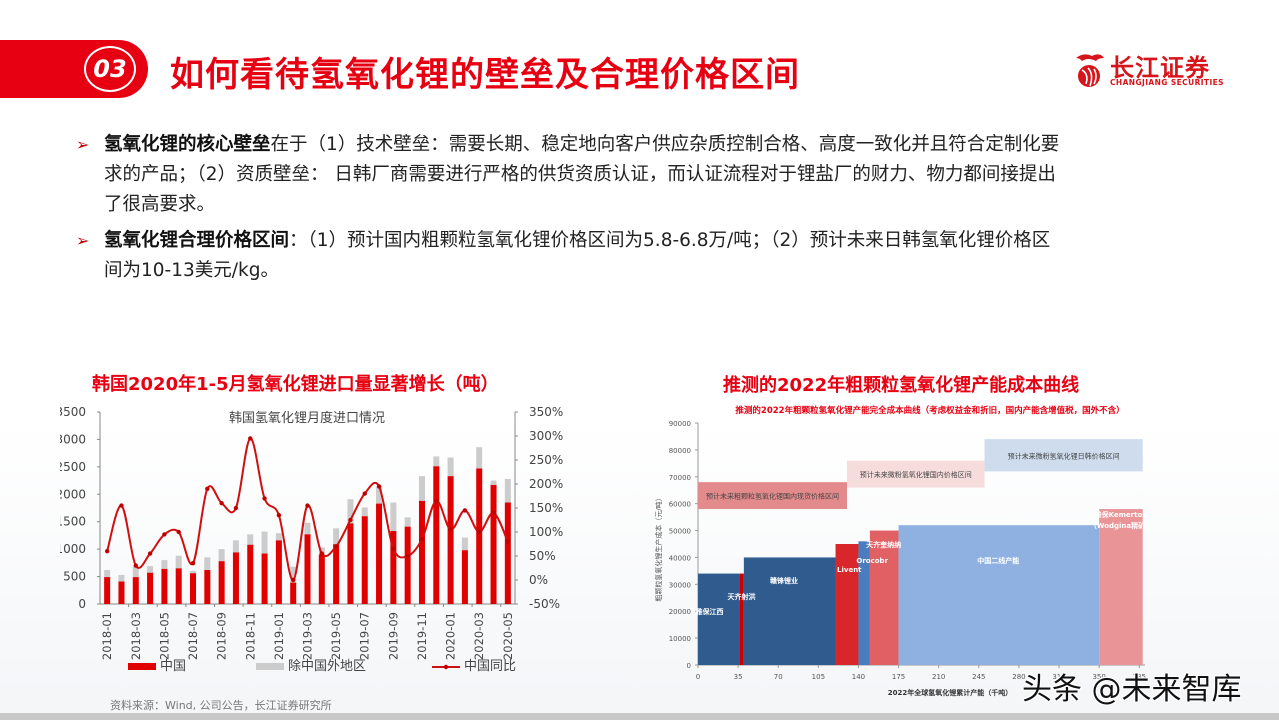  Describe the element at coordinates (998, 560) in the screenshot. I see `block-label: 中国二线产能` at that location.